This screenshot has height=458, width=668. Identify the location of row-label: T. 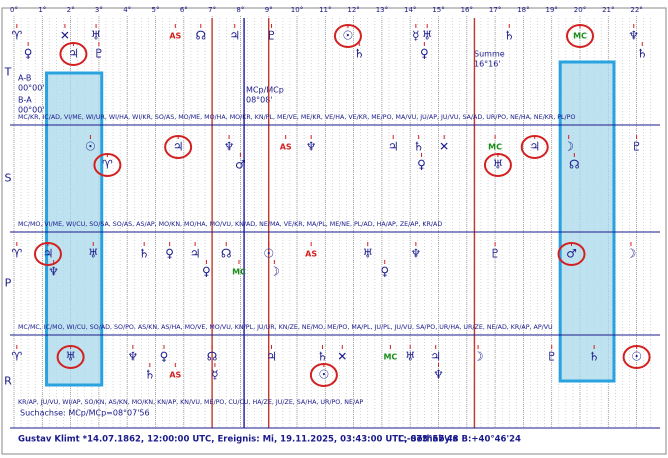
(8, 72).